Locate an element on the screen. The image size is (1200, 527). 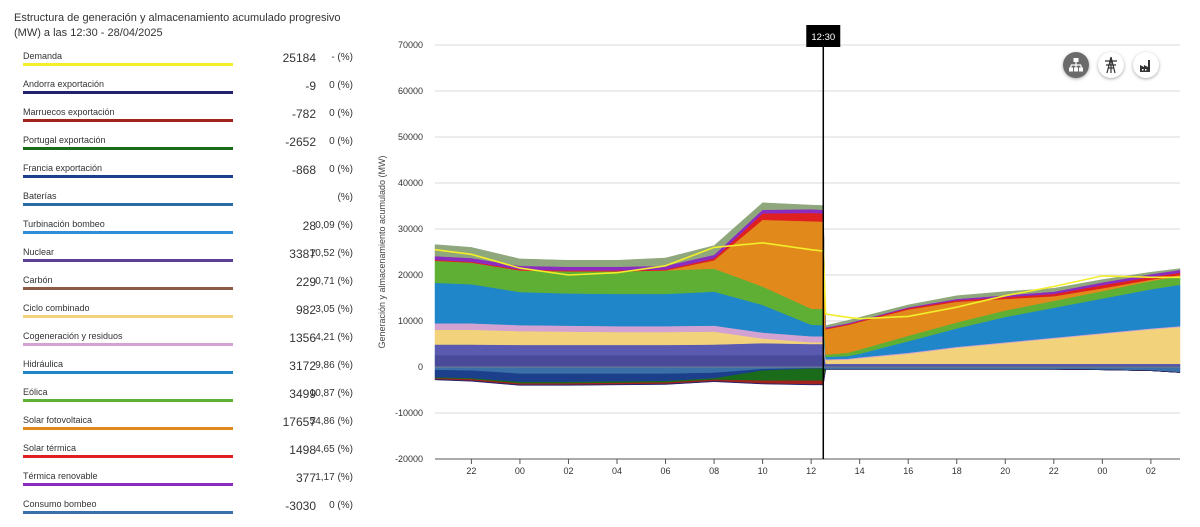
legend-item: Consumo bombeo -3030 0 (%) is located at coordinates (193, 513).